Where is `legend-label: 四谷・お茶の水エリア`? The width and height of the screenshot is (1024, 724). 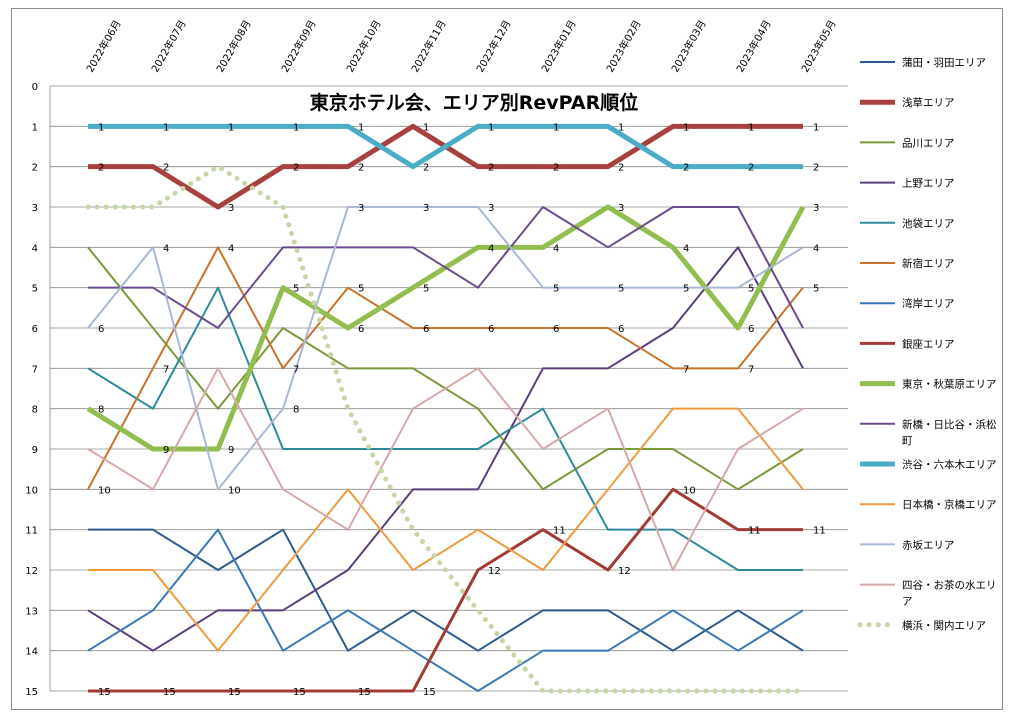 legend-label: 四谷・お茶の水エリア is located at coordinates (949, 593).